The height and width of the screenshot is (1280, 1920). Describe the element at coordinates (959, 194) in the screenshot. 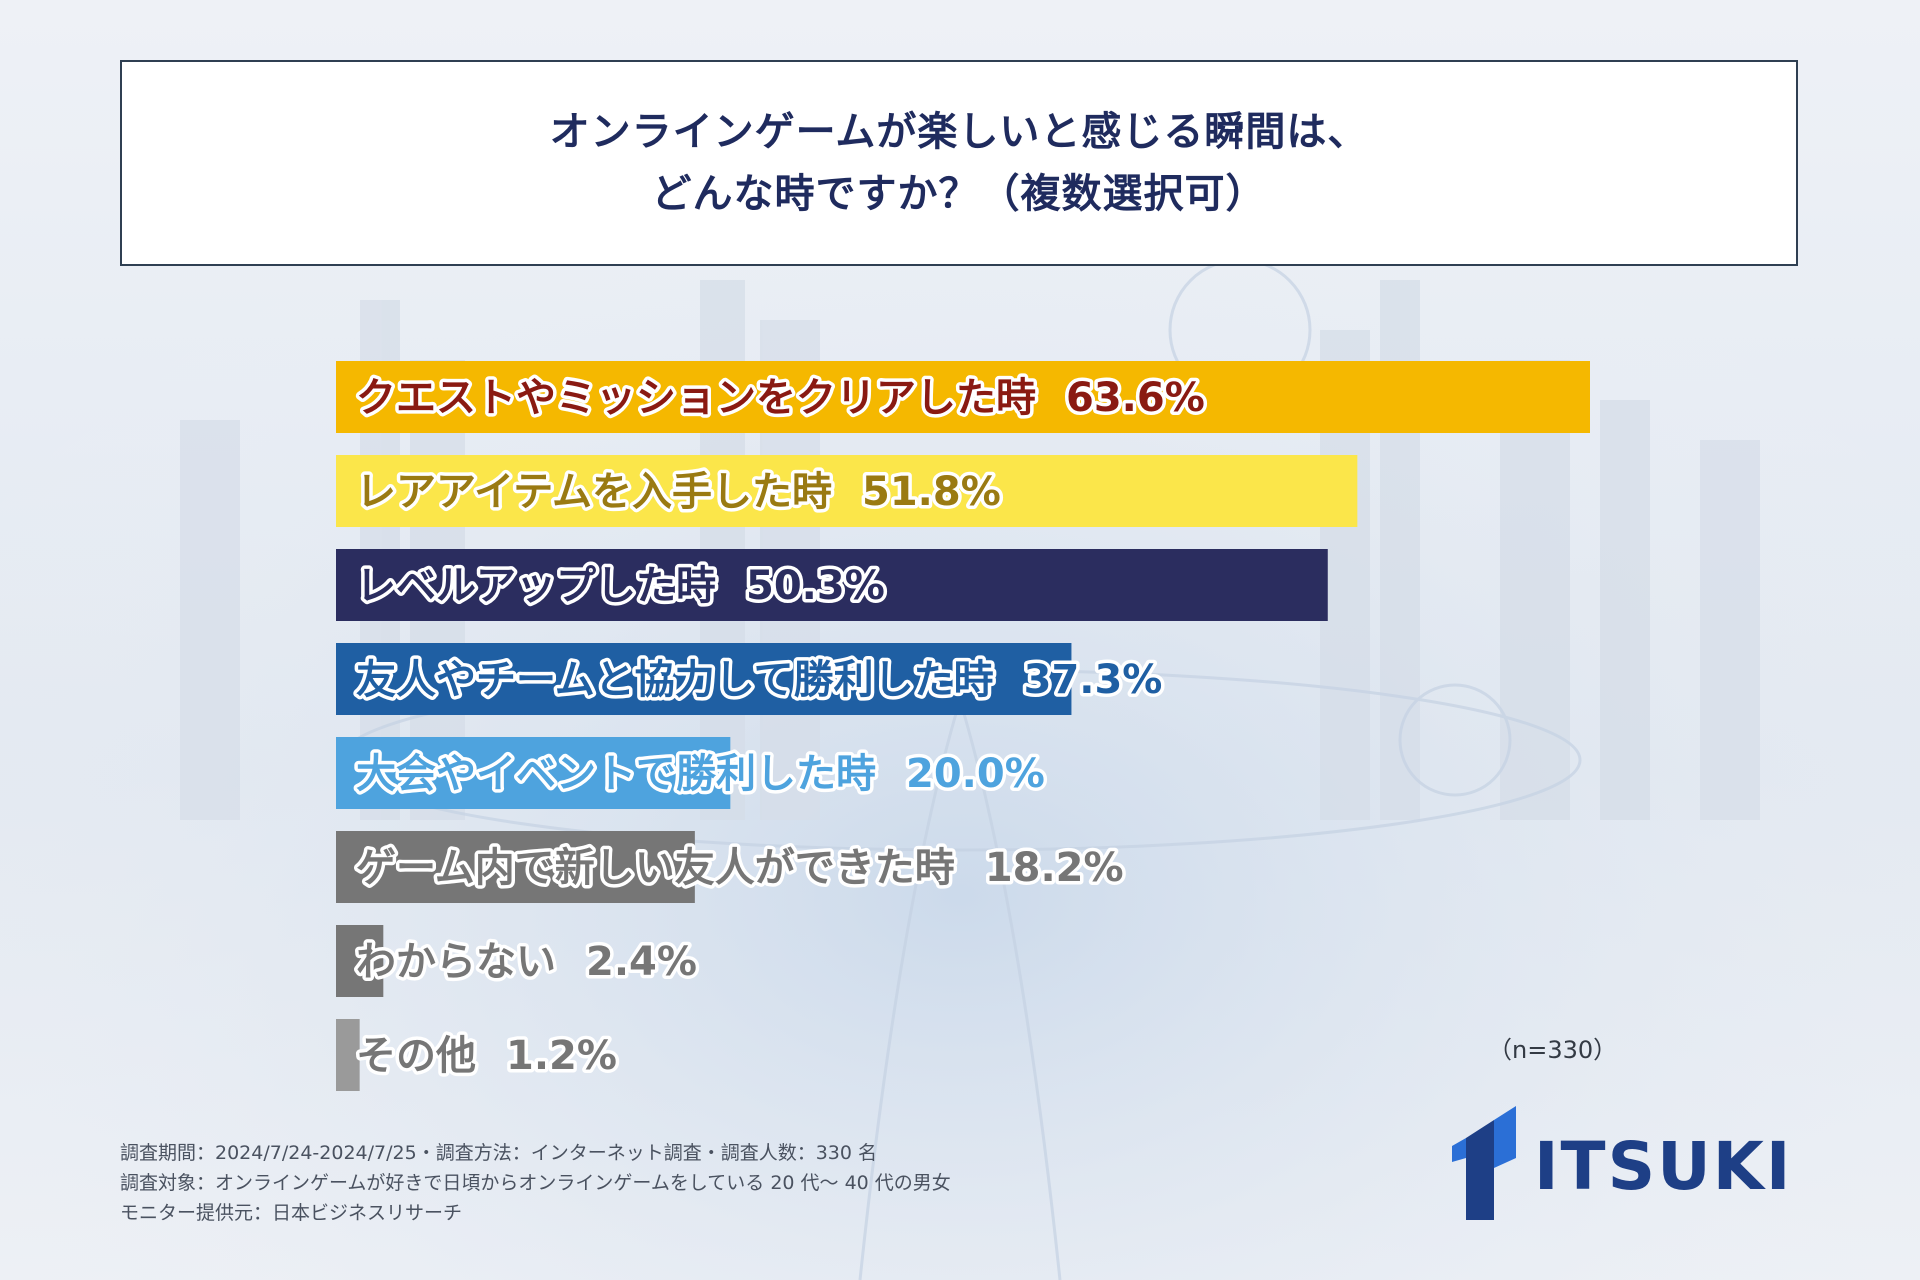

I see `title-line-2: どんな時ですか？（複数選択可）` at that location.